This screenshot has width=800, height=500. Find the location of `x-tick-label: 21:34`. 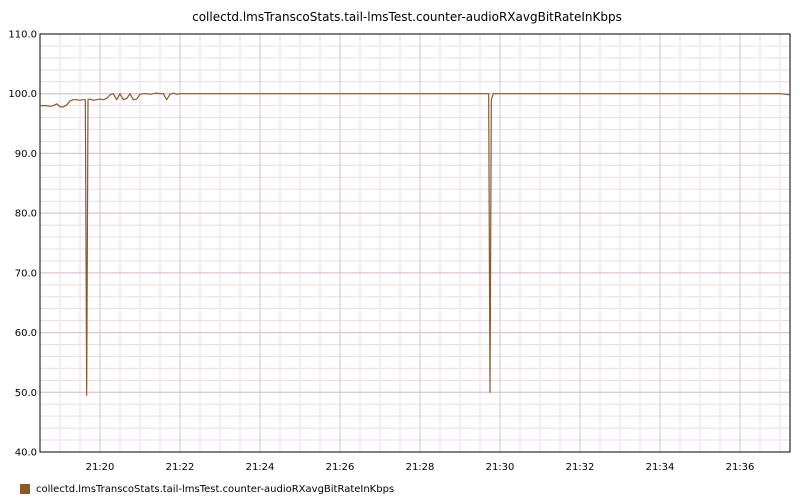

x-tick-label: 21:34 is located at coordinates (660, 467).